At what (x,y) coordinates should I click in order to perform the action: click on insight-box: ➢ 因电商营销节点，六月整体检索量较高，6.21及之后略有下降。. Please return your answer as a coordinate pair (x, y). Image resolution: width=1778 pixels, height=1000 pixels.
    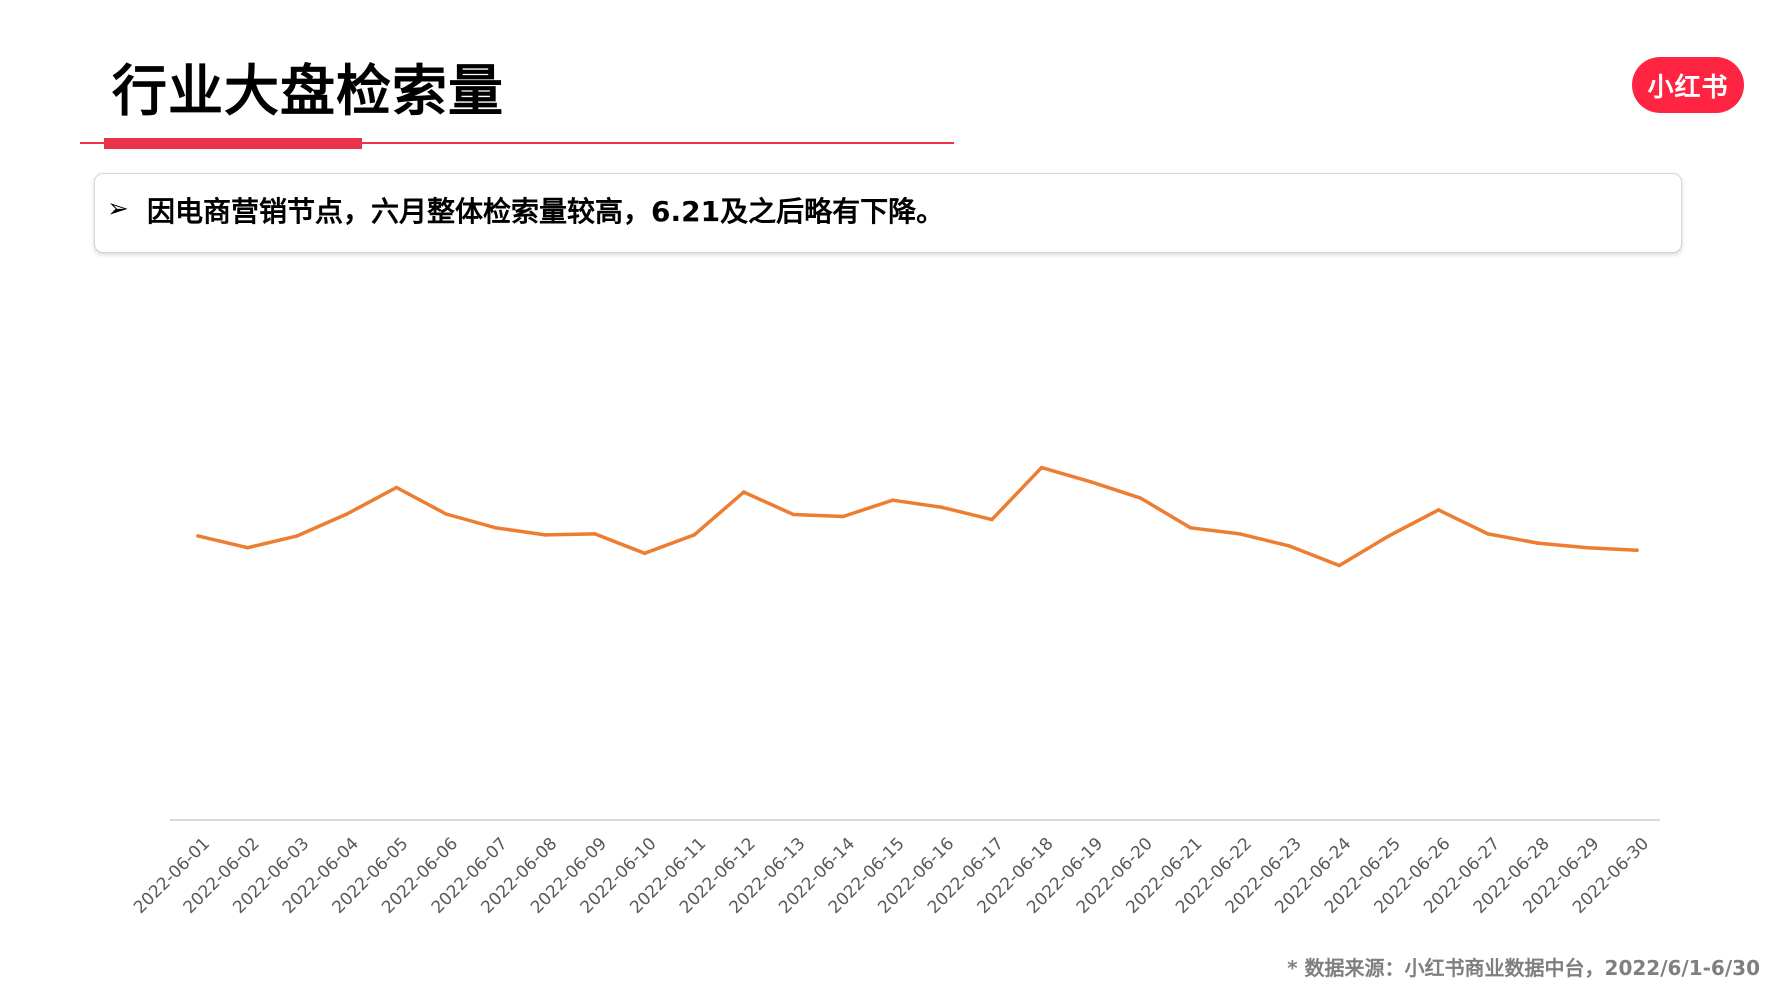
    Looking at the image, I should click on (888, 213).